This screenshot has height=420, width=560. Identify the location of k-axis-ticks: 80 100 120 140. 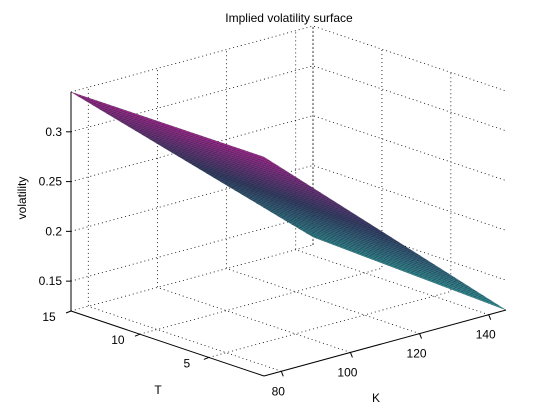
(384, 356).